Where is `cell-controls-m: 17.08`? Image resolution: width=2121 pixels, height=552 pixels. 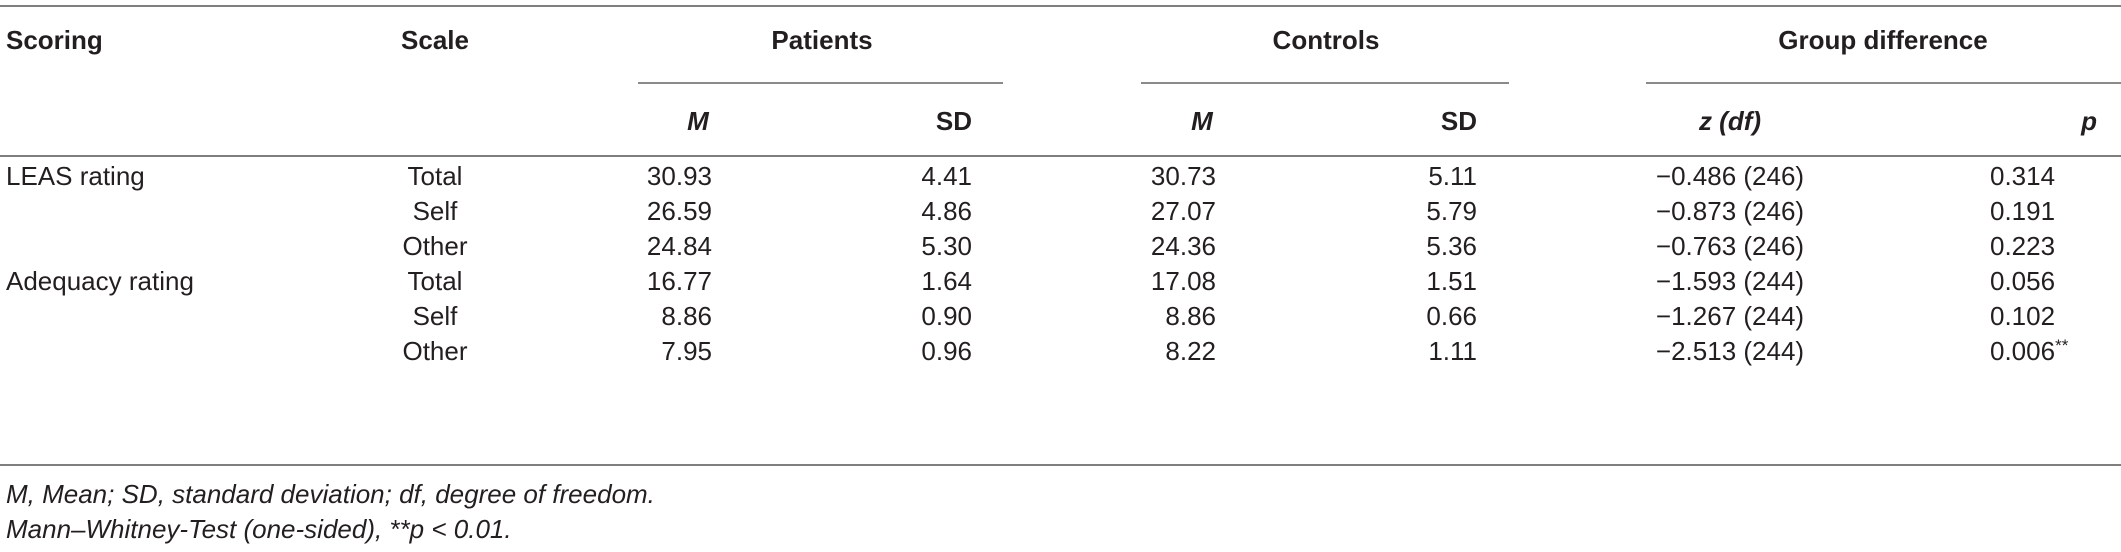 cell-controls-m: 17.08 is located at coordinates (1183, 281).